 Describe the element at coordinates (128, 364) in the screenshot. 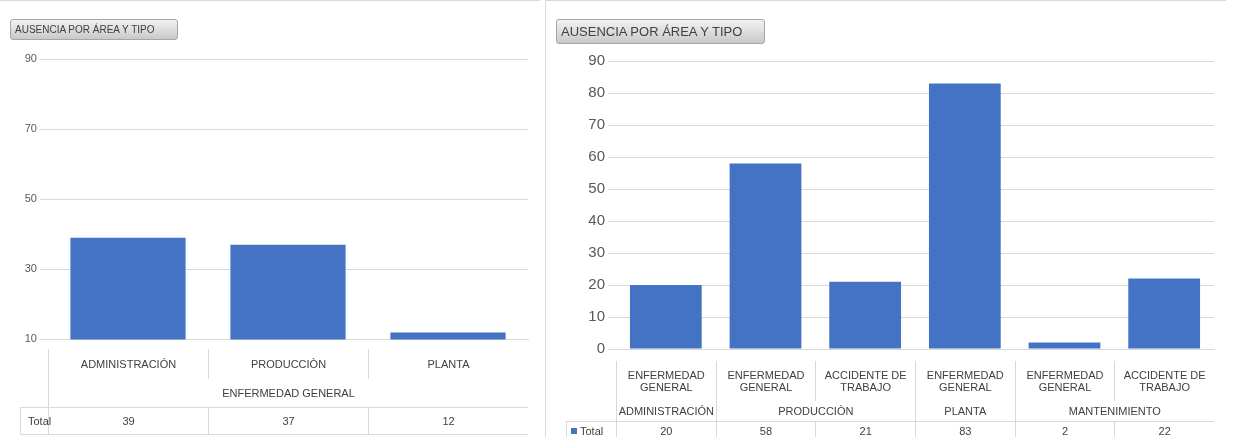

I see `x-tick-label: ADMINISTRACIÓN` at that location.